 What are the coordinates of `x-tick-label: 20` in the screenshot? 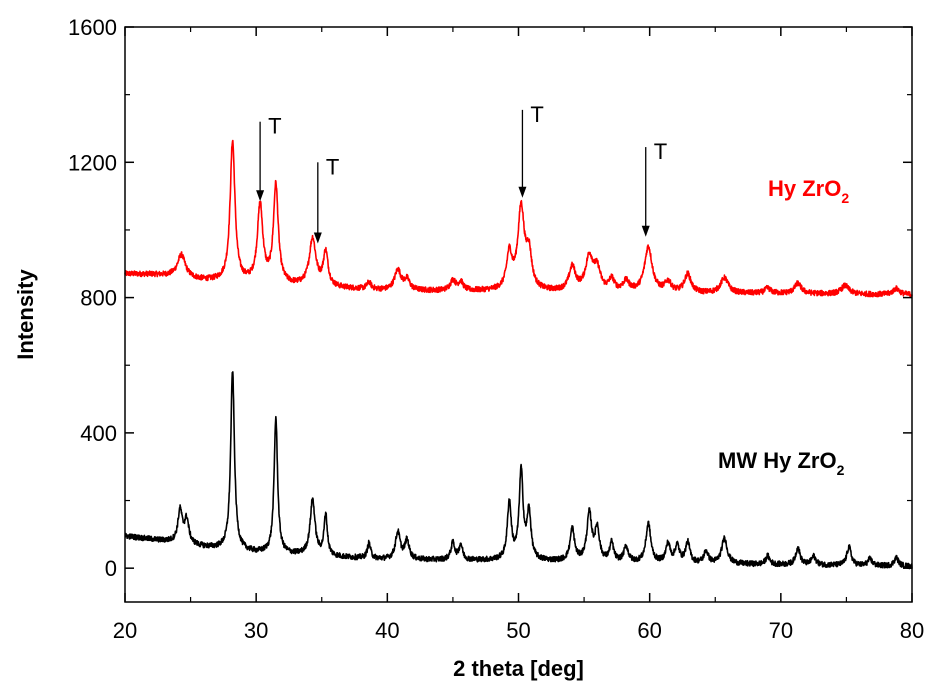 It's located at (125, 630).